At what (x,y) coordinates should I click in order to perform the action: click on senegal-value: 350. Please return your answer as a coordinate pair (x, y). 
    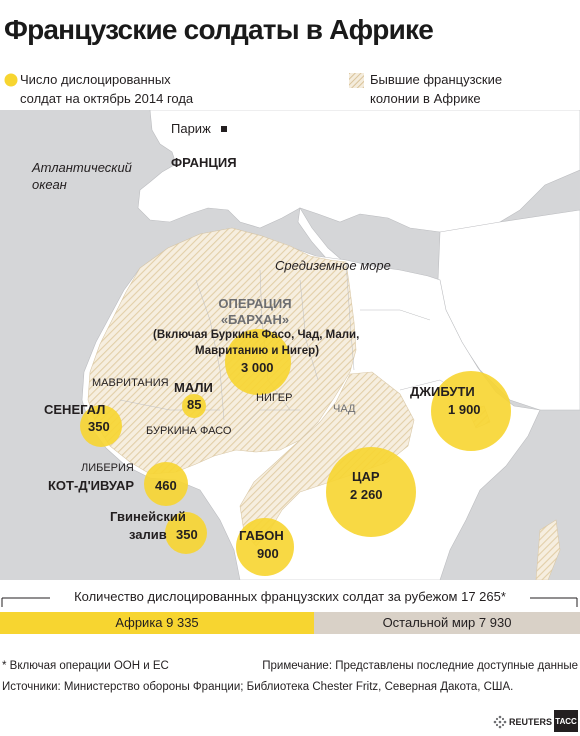
    Looking at the image, I should click on (99, 426).